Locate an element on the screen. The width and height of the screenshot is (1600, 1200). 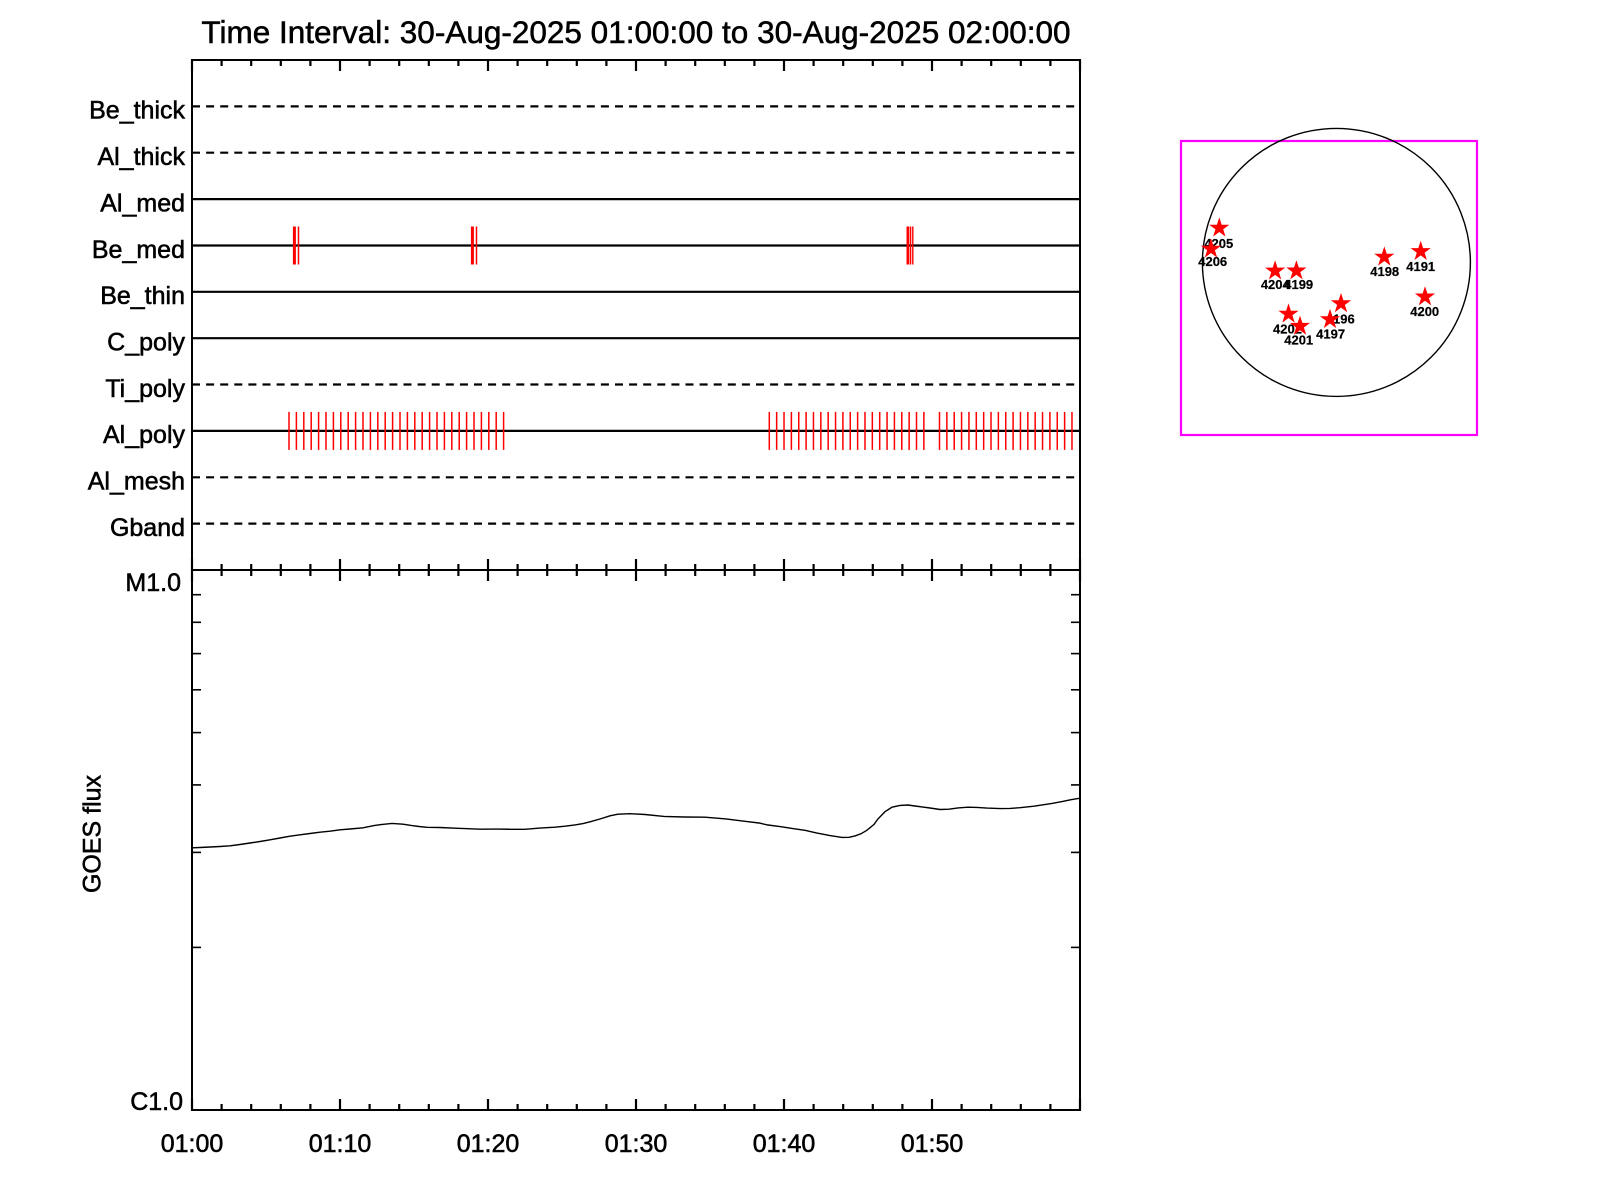
svg-text: 01:50 is located at coordinates (932, 1144).